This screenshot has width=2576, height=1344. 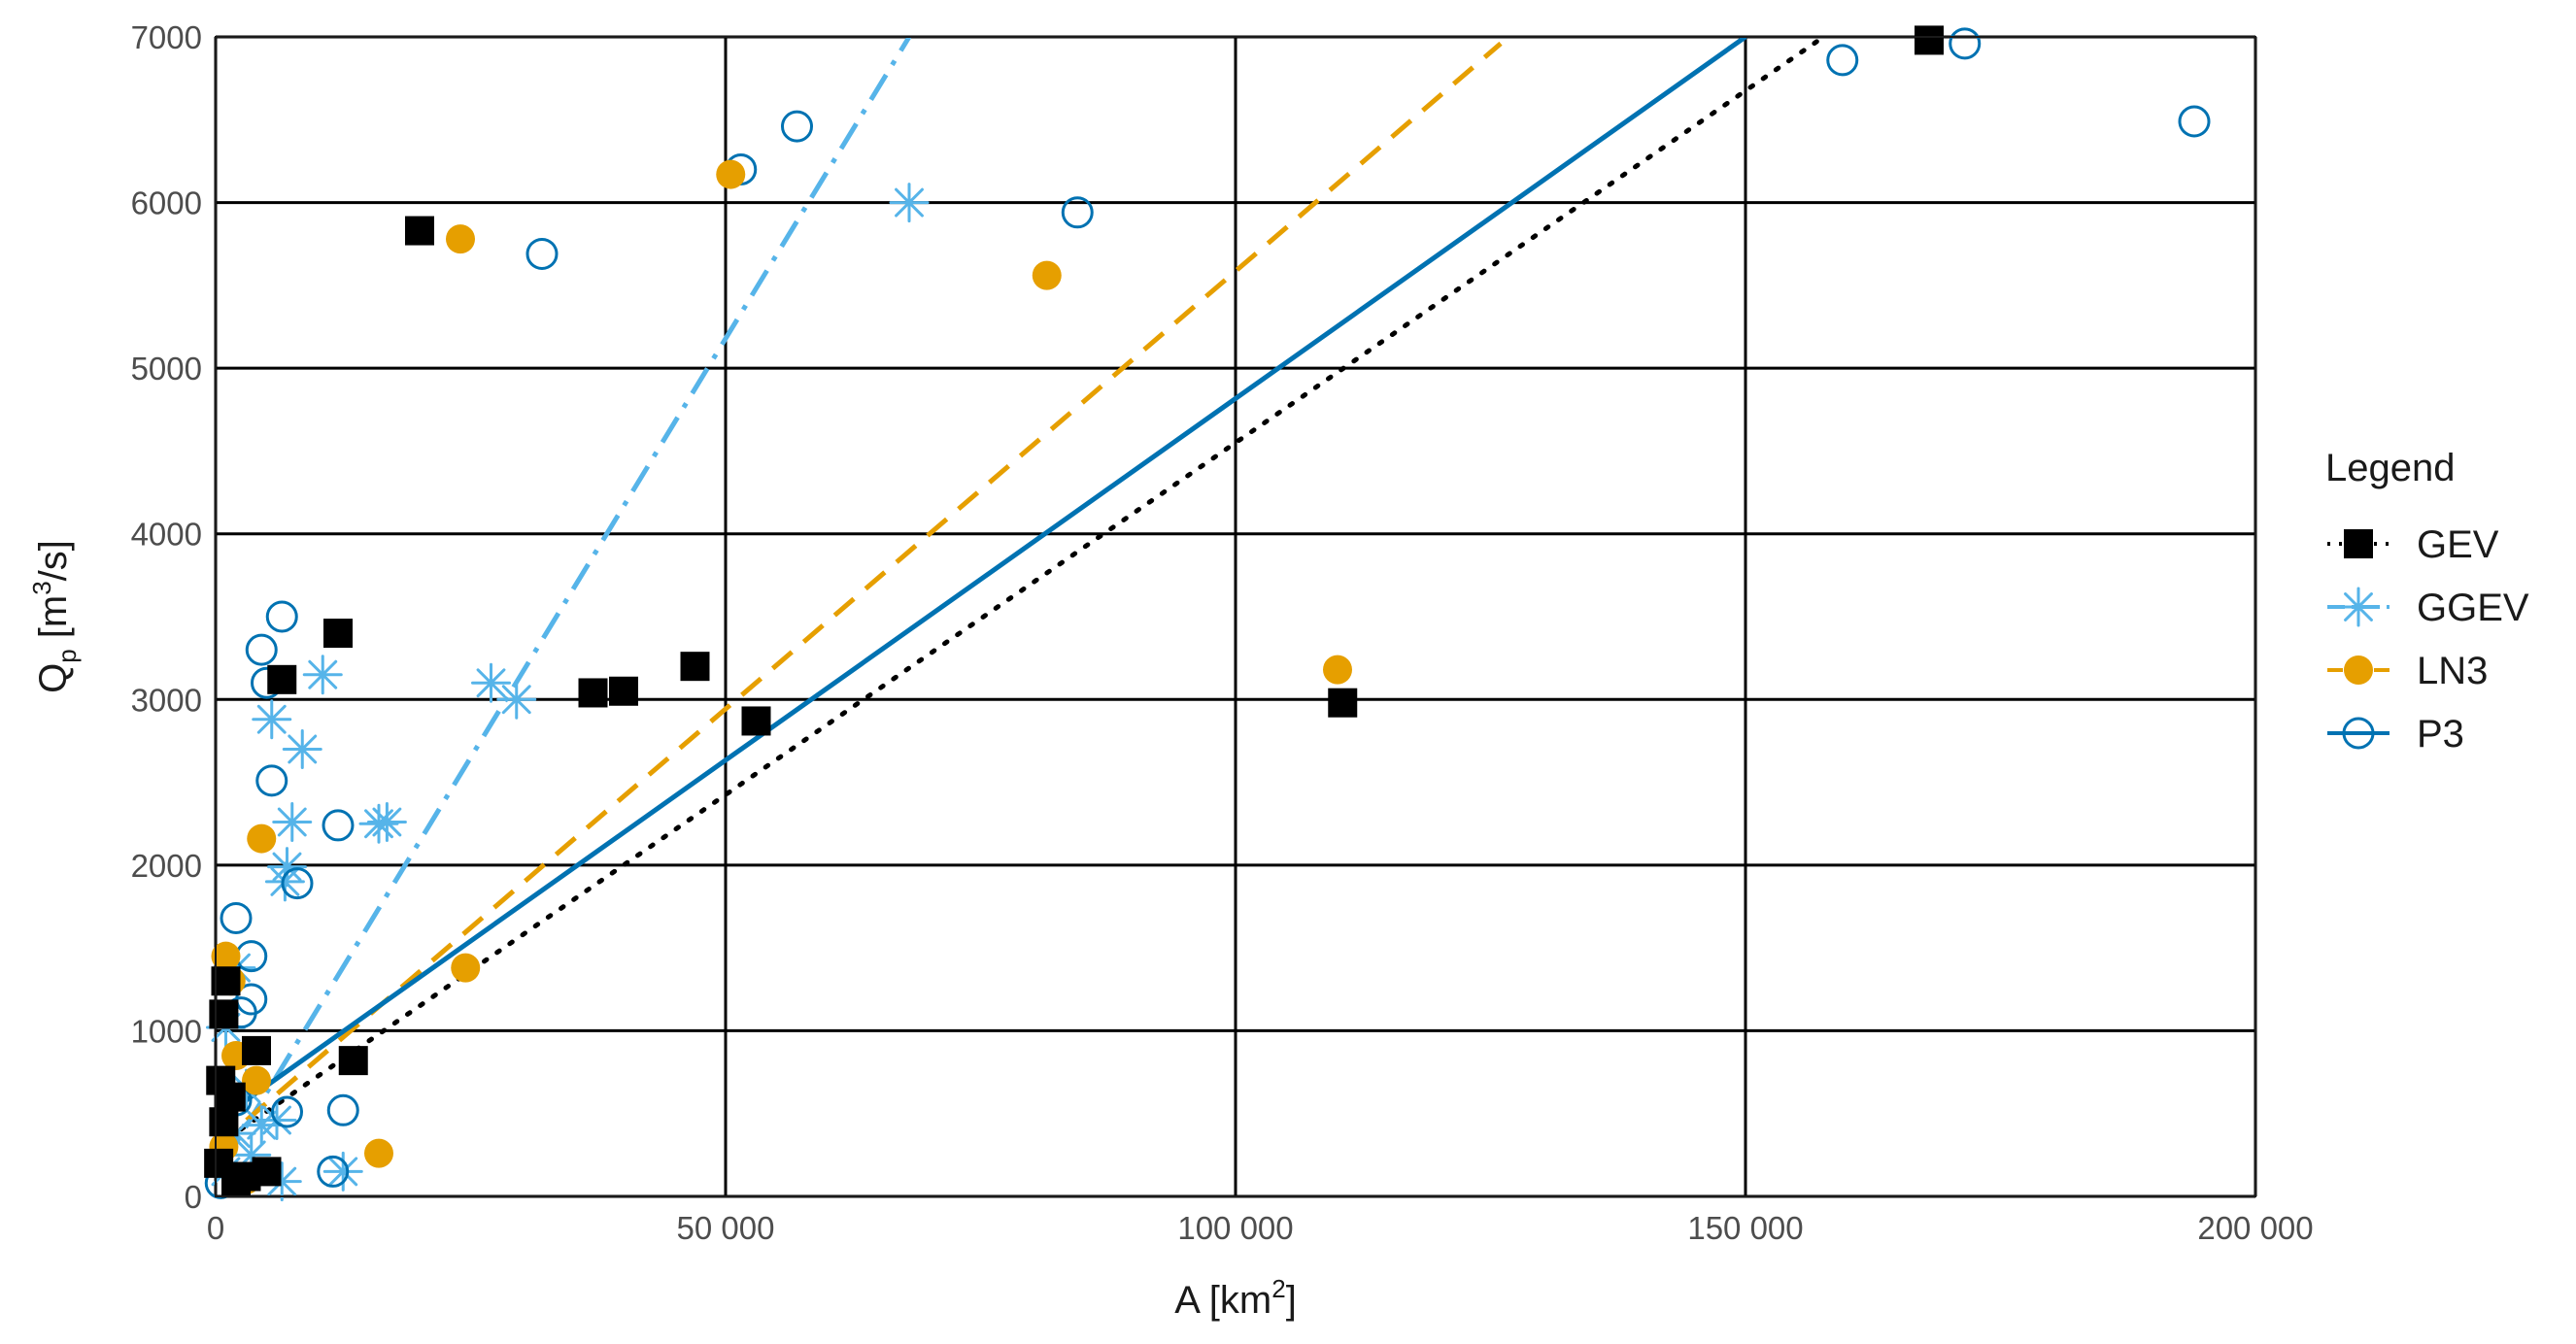 I want to click on y-axis-title-mid: [m, so click(x=53, y=622).